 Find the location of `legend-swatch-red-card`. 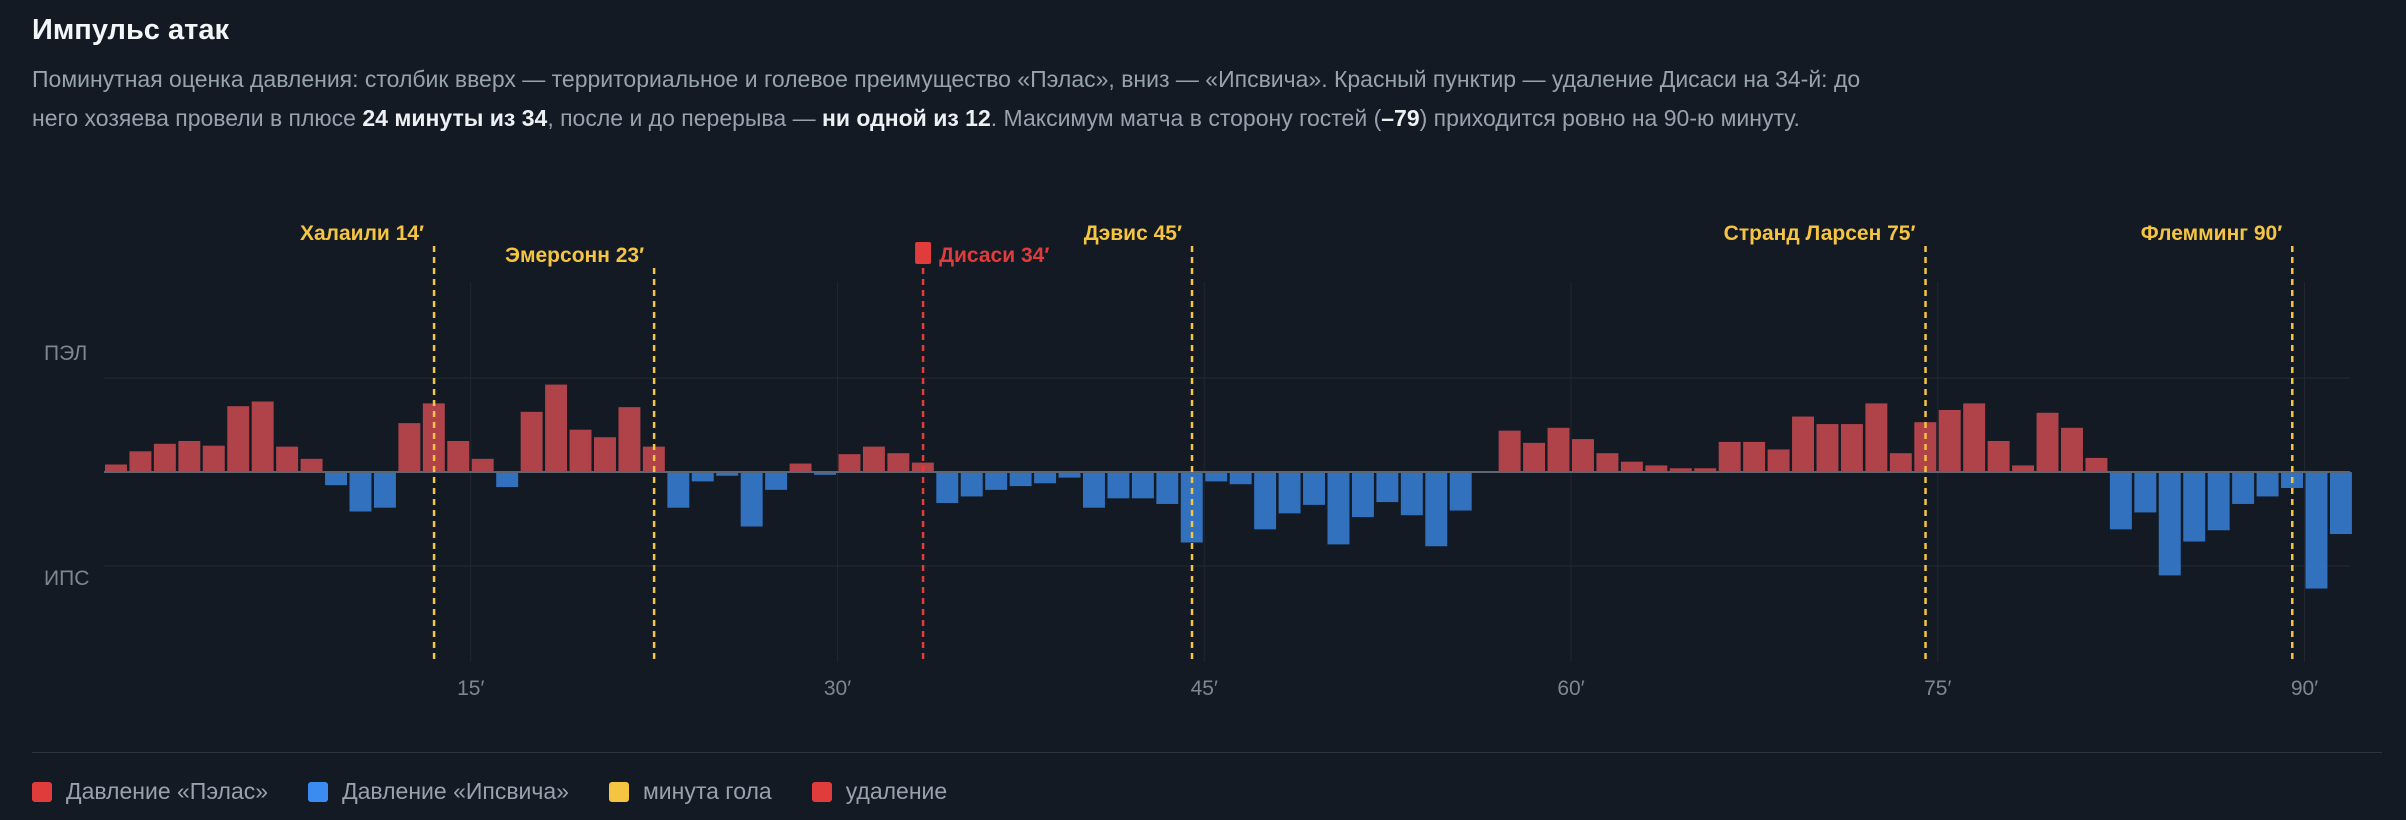

legend-swatch-red-card is located at coordinates (821, 791).